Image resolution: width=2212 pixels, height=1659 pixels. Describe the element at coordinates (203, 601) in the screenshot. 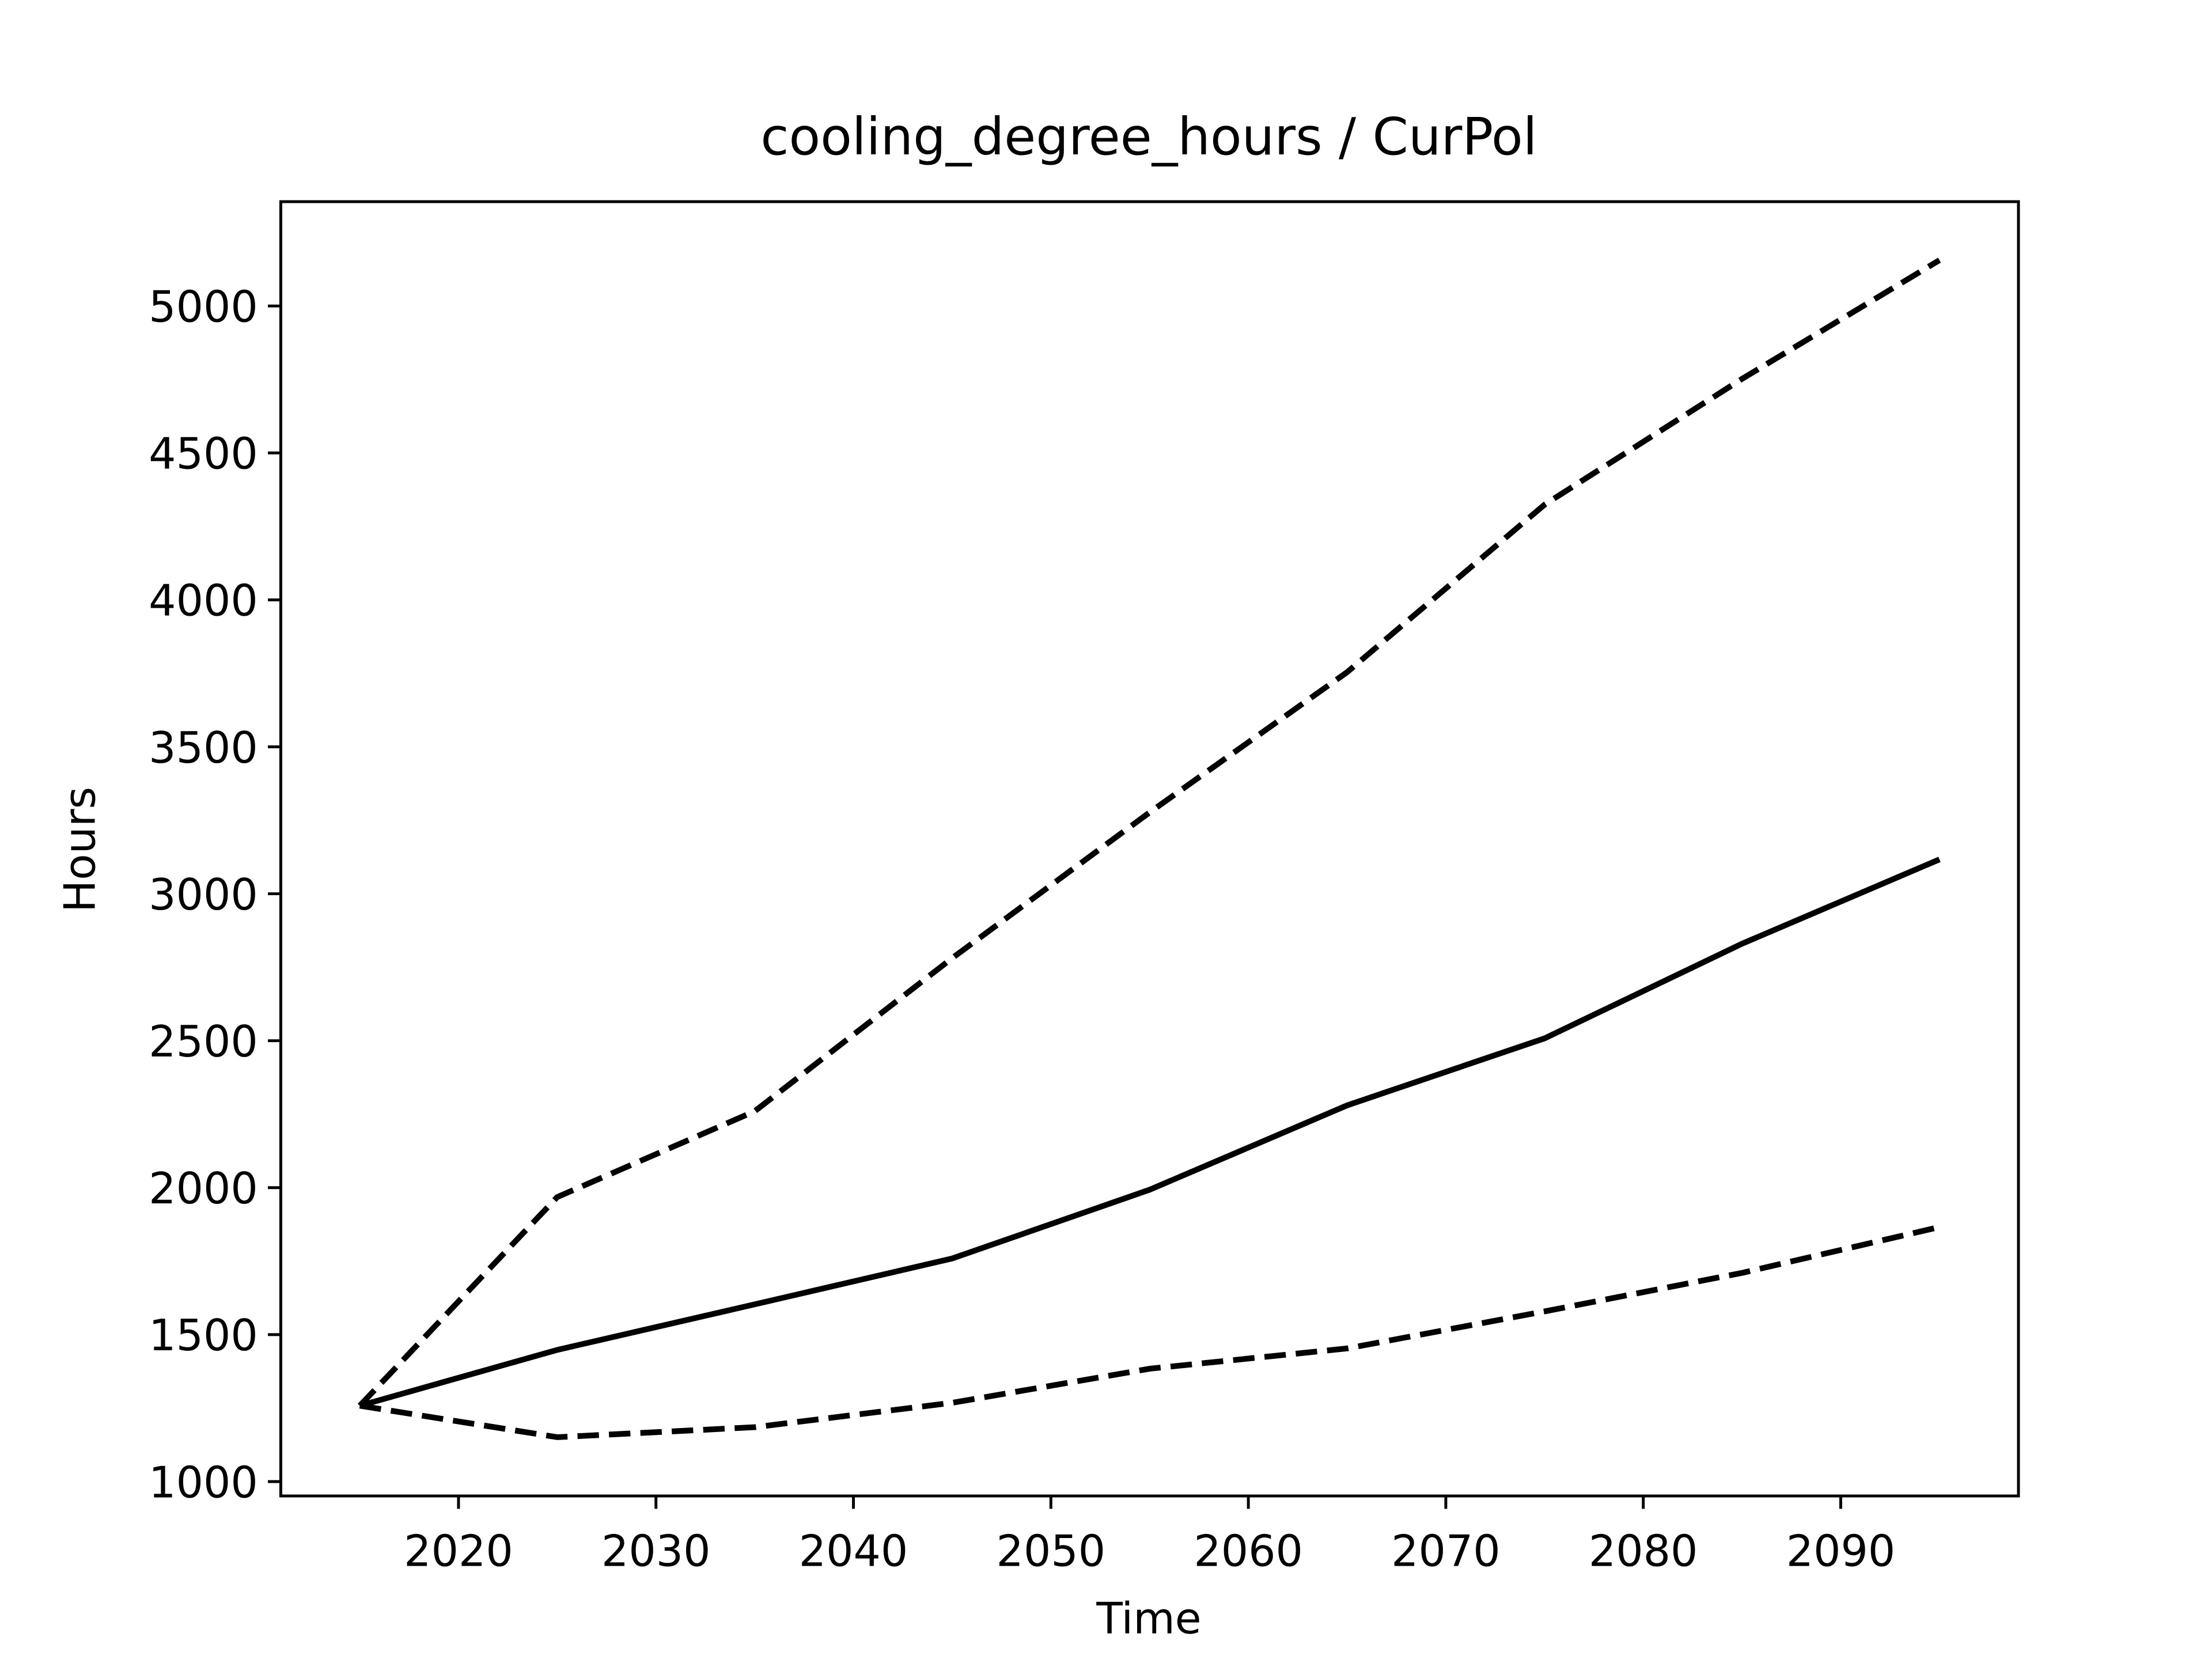

I see `y-tick-label: 4000` at that location.